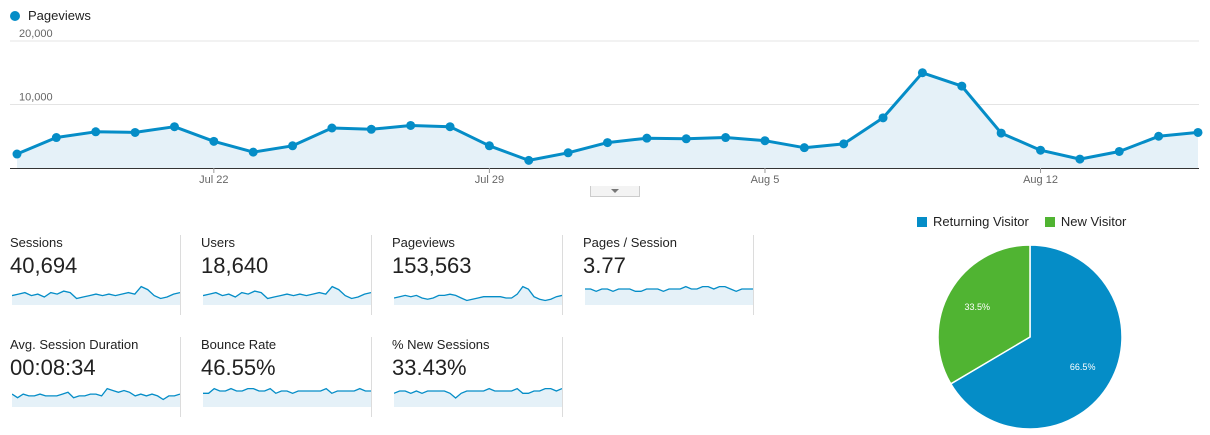  I want to click on pie-slice-new-visitor, so click(984, 314).